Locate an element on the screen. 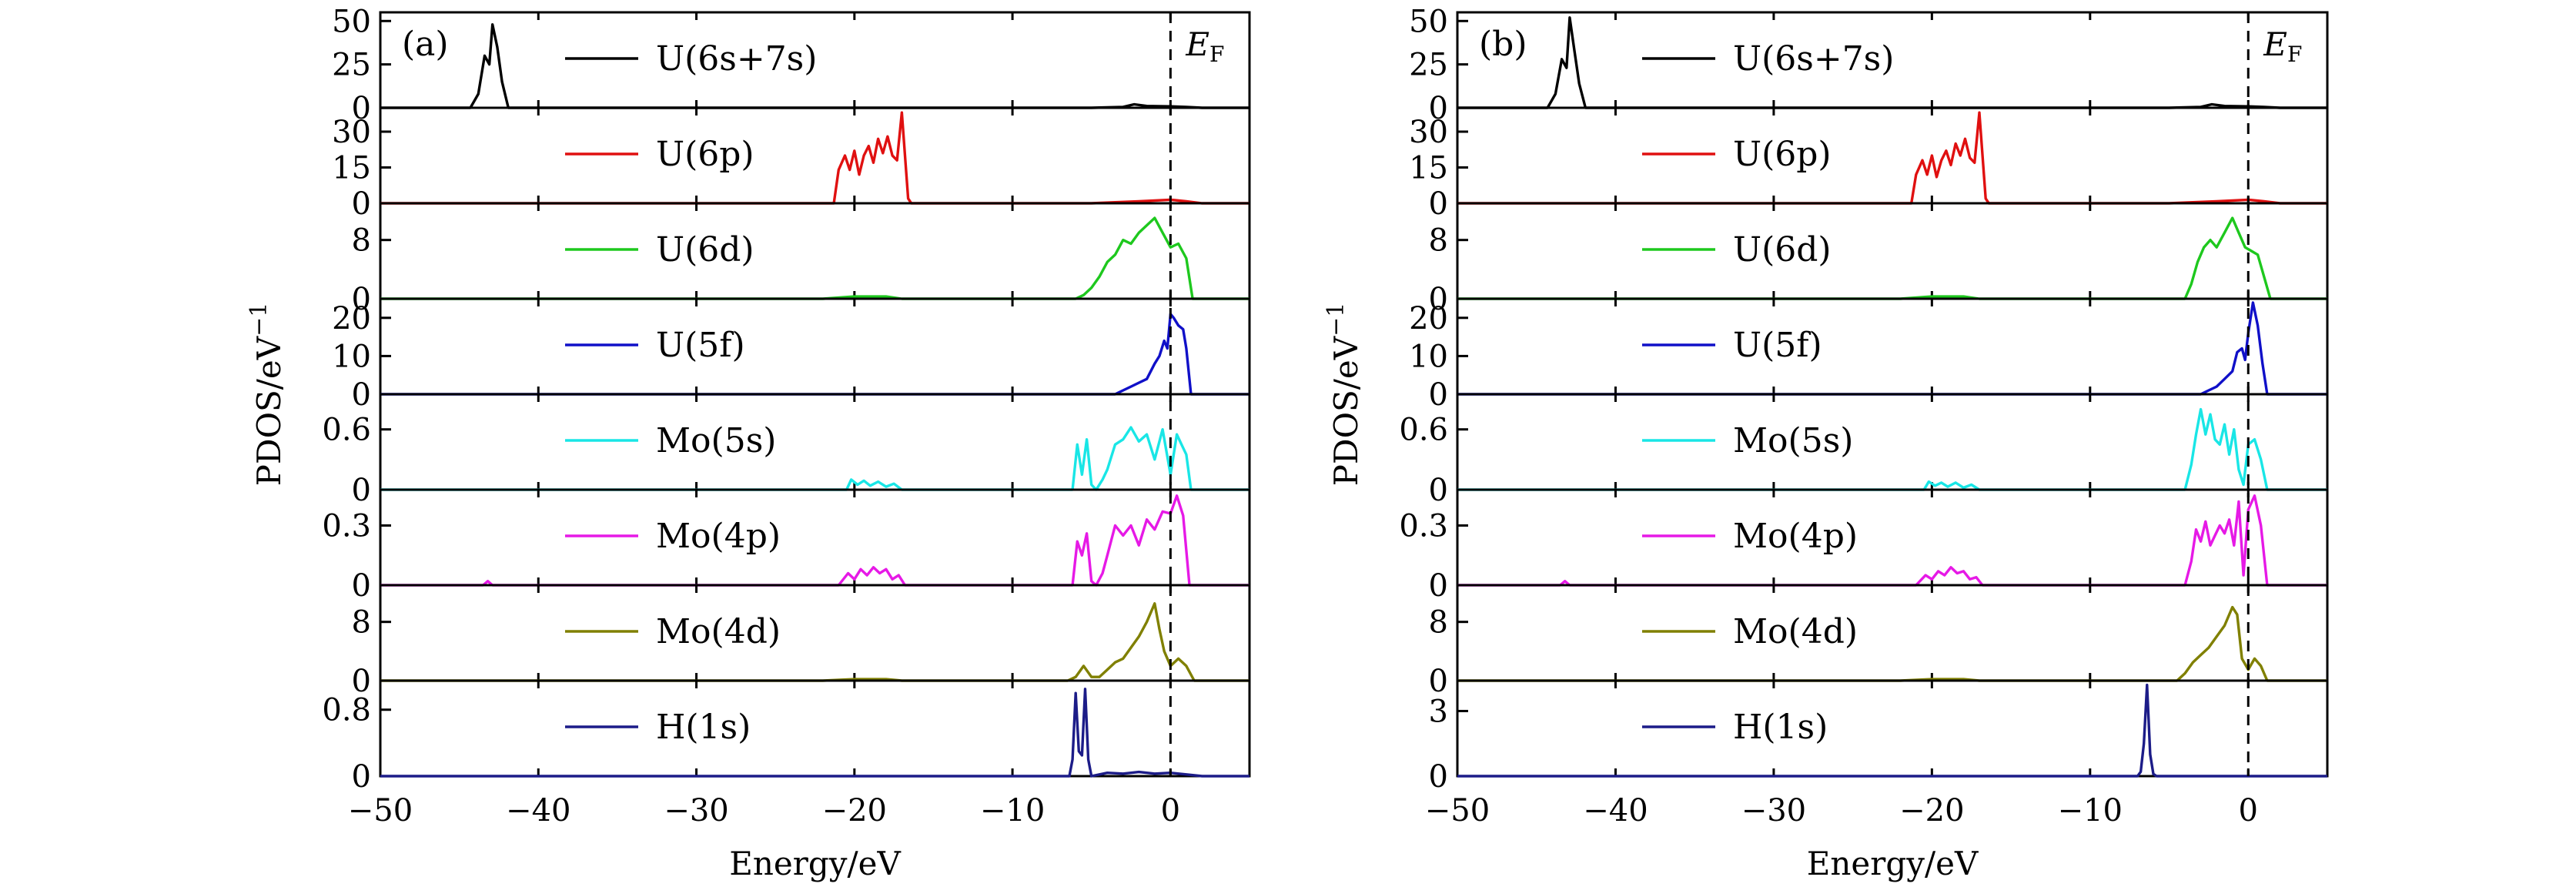 The width and height of the screenshot is (2576, 887). x-tick-label: −10 is located at coordinates (1013, 810).